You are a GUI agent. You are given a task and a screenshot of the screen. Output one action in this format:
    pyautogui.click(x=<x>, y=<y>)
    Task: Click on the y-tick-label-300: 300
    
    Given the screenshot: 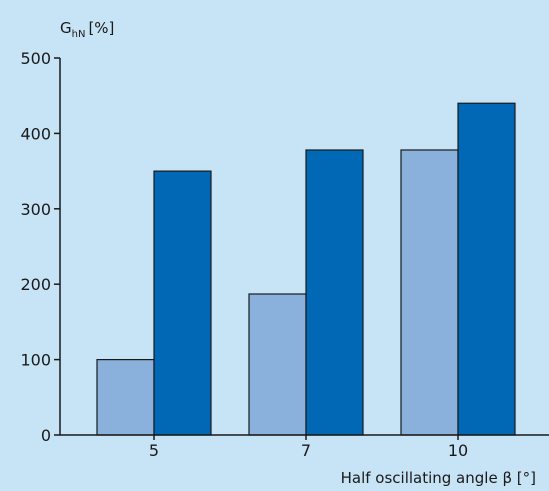 What is the action you would take?
    pyautogui.click(x=35, y=209)
    